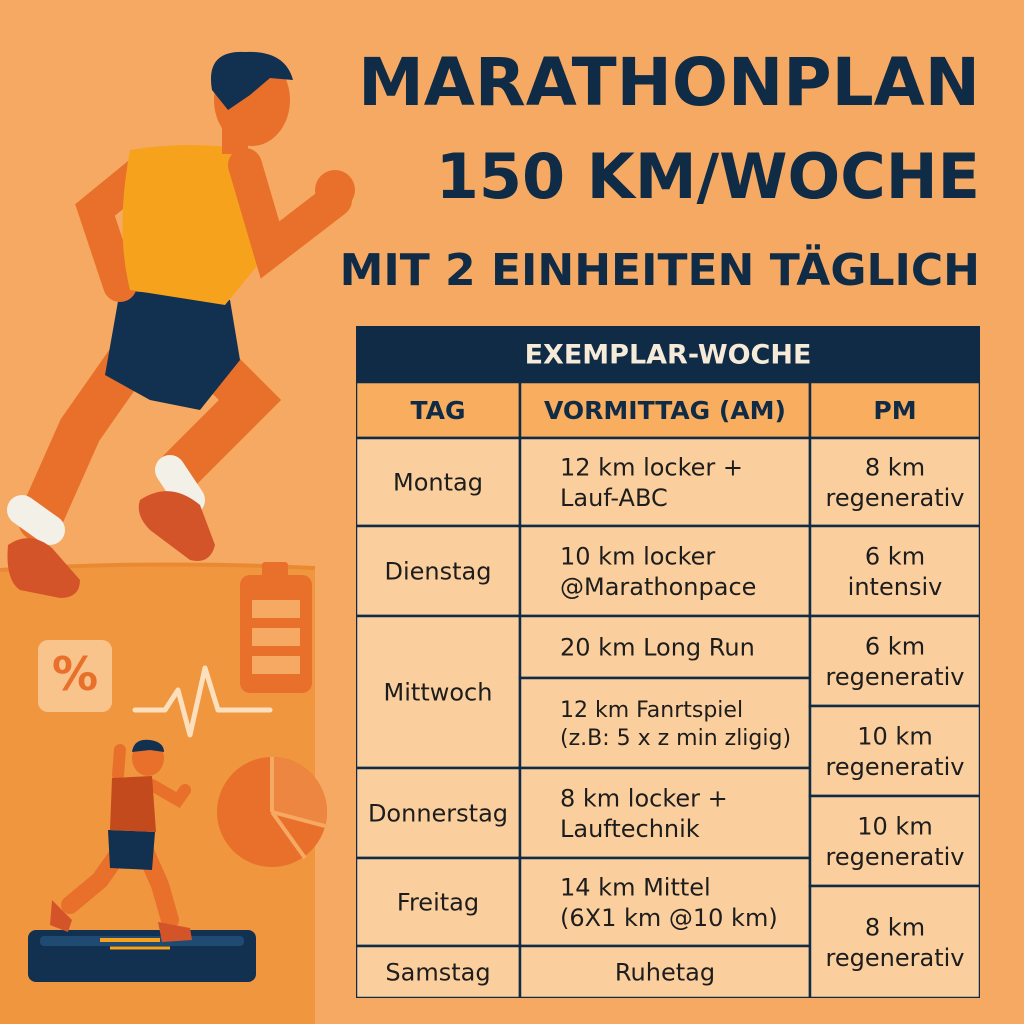 Image resolution: width=1024 pixels, height=1024 pixels. Describe the element at coordinates (675, 738) in the screenshot. I see `am-session: (z.B: 5 x z min zligig)` at that location.